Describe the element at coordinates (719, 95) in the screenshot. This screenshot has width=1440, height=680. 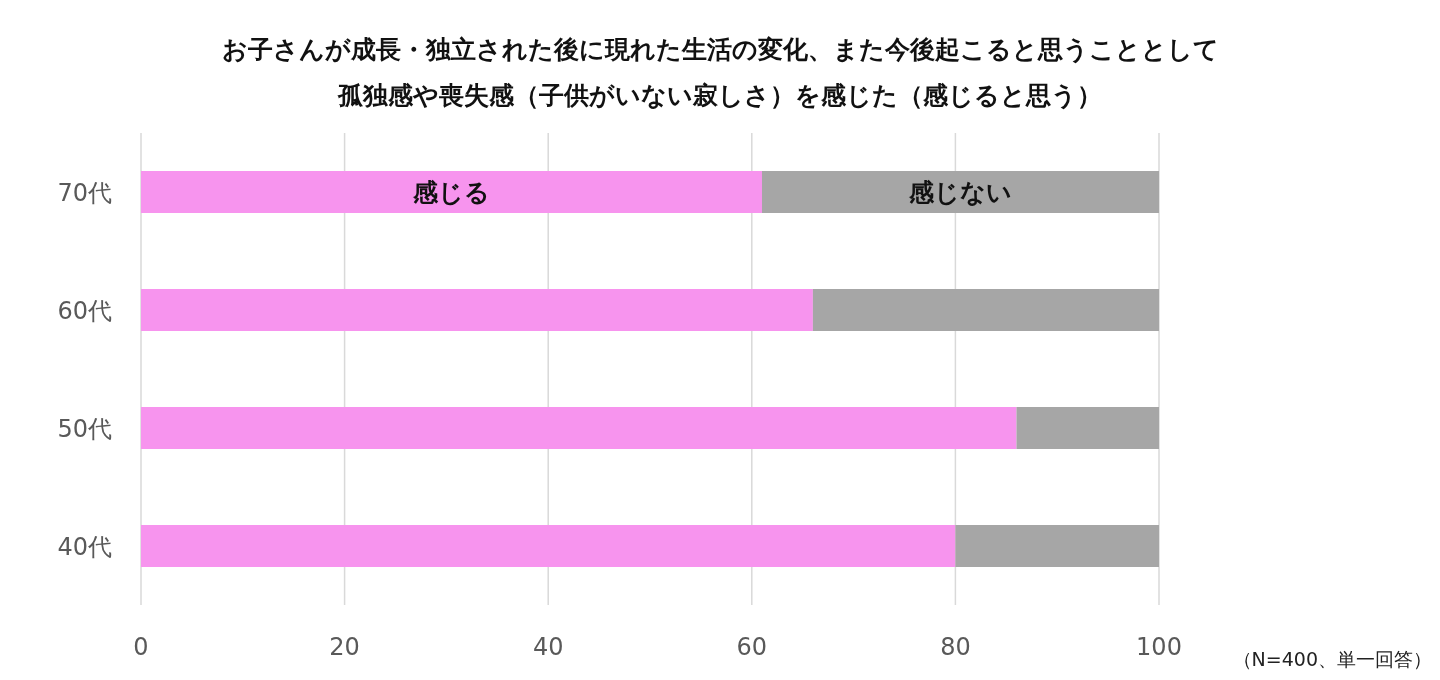
I see `chart-subtitle: 孤独感や喪失感（子供がいない寂しさ）を感じた（感じると思う）` at that location.